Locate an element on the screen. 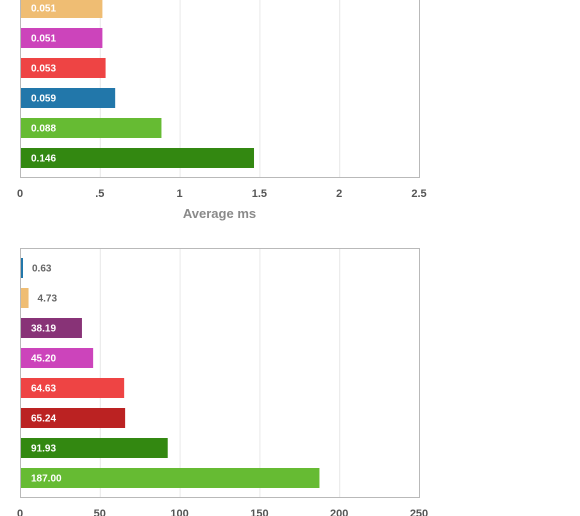  bar-value-label: 0.088 is located at coordinates (43, 129).